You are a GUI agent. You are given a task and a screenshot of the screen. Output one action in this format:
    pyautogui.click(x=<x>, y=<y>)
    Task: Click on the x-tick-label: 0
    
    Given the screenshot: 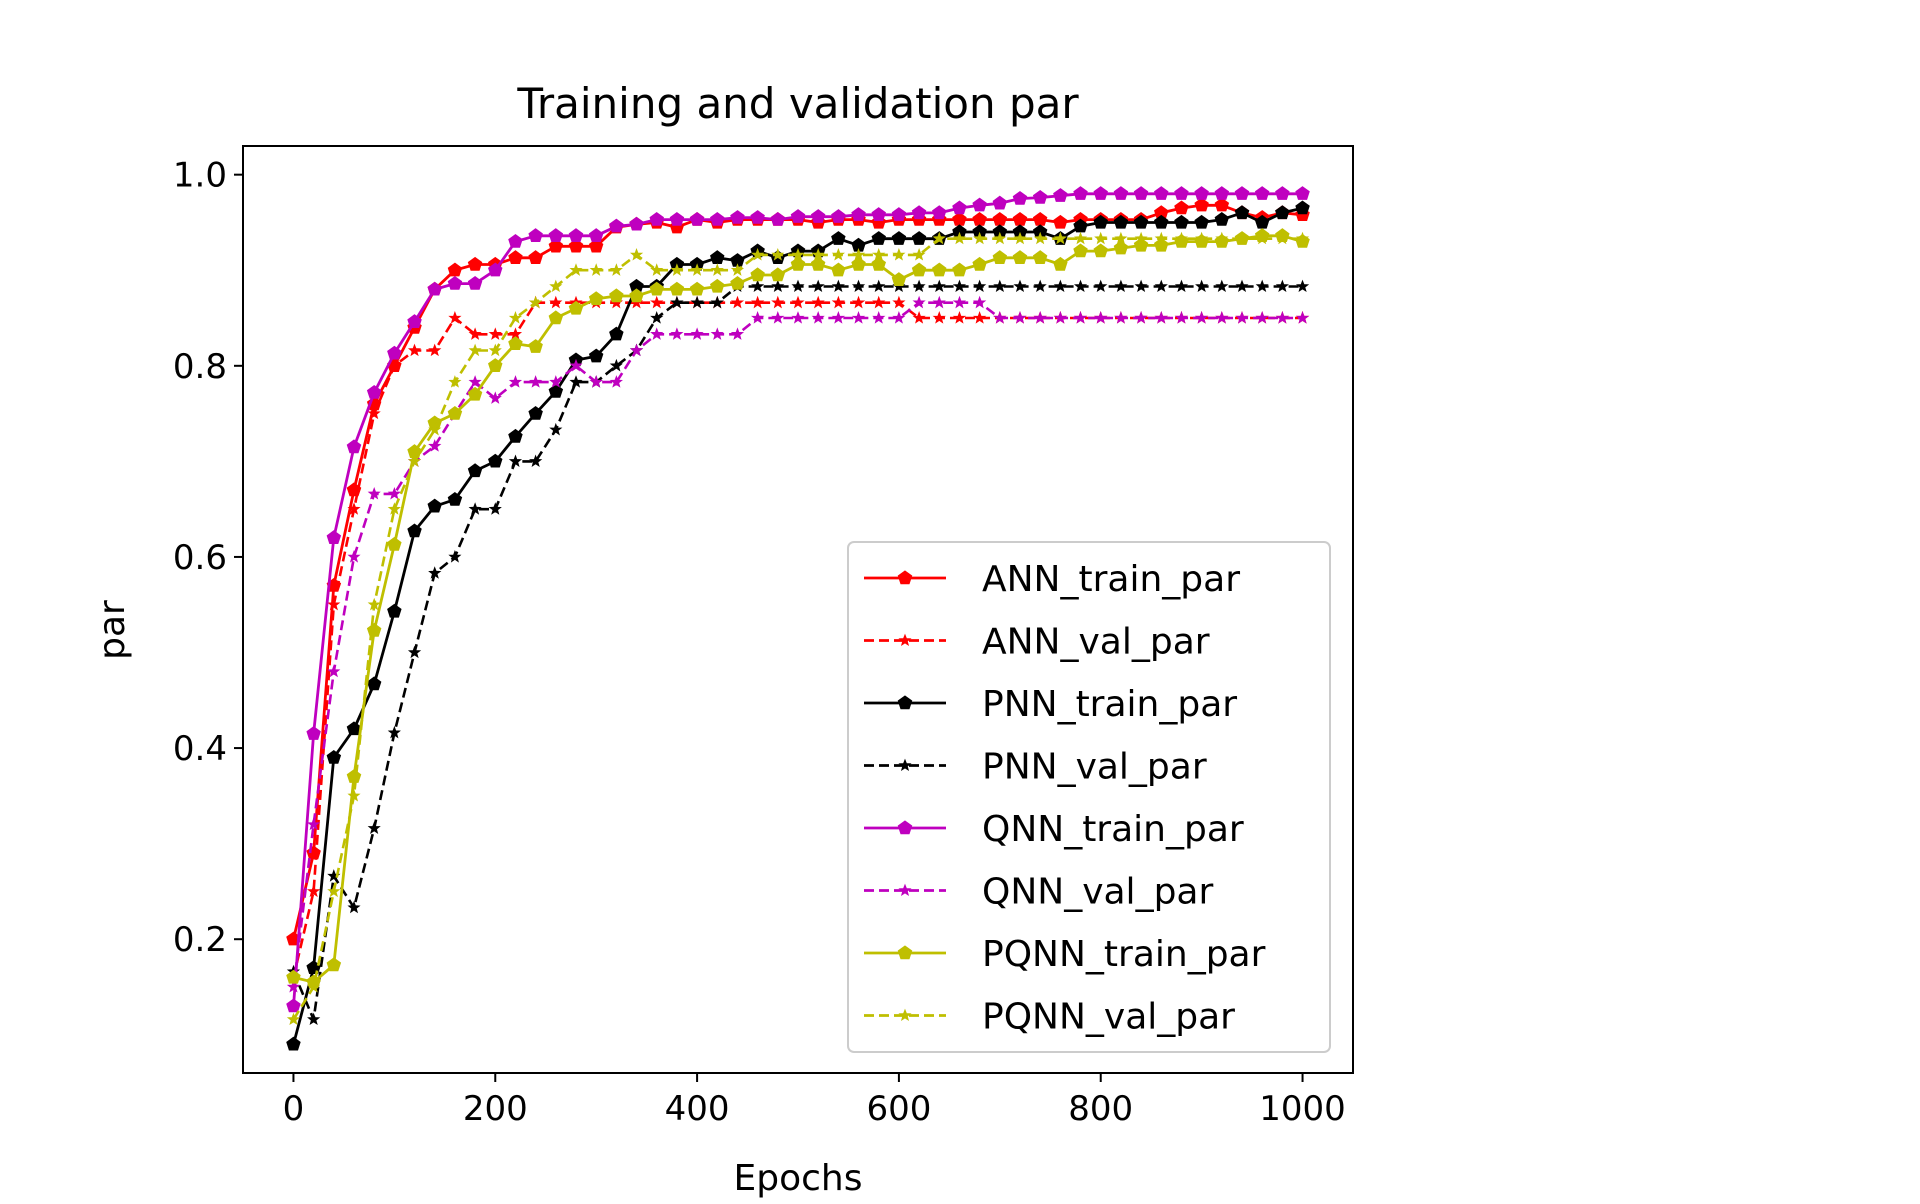 What is the action you would take?
    pyautogui.click(x=294, y=1109)
    